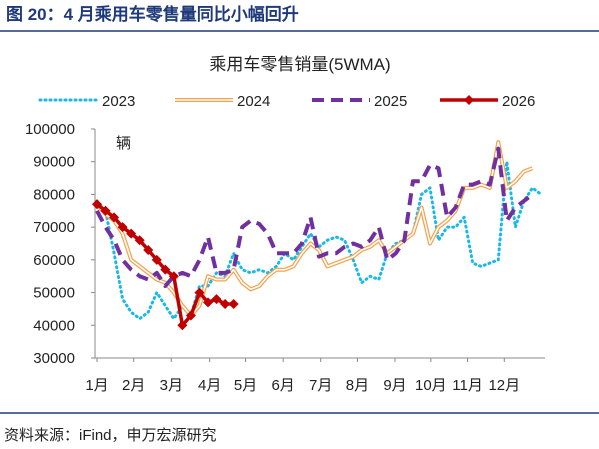 The height and width of the screenshot is (449, 599). I want to click on y-tick-label: 30000, so click(54, 358).